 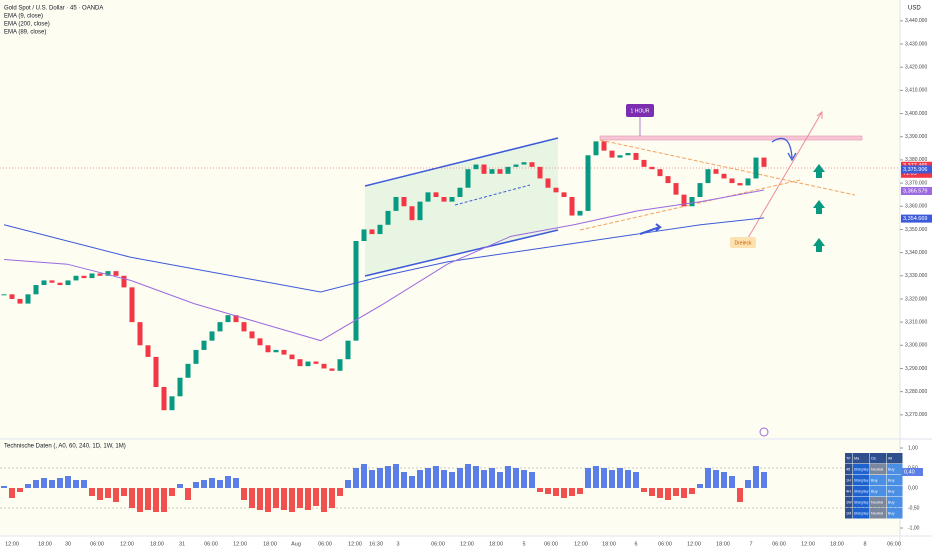 I want to click on price-tag-label: 3,375.906, so click(x=915, y=170).